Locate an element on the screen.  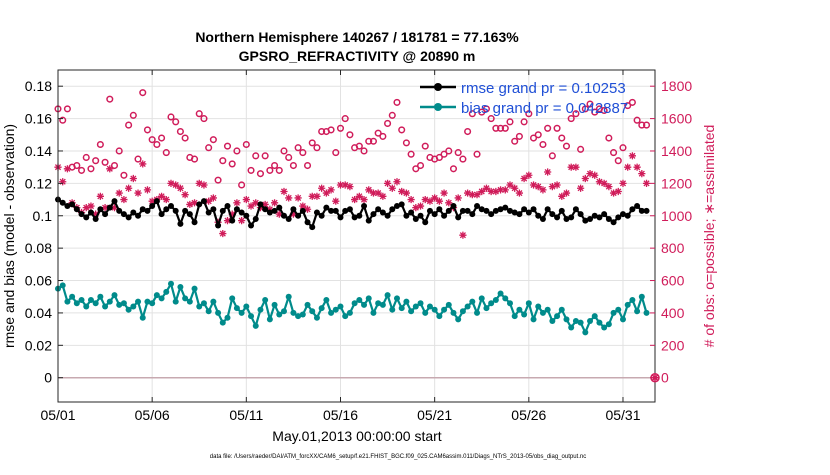
y-tick-label-left: 0.18 is located at coordinates (38, 86).